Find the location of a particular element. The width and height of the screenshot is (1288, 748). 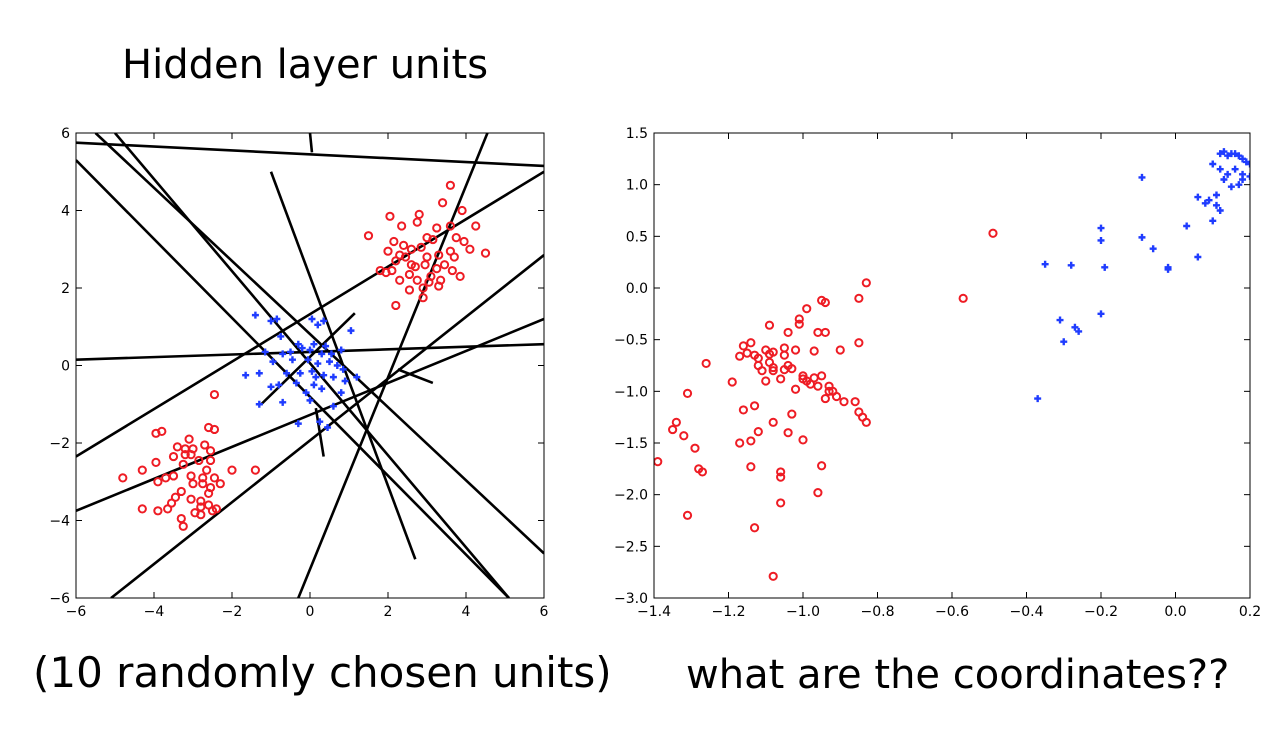

left-y-tick-label: −6 is located at coordinates (59, 599).